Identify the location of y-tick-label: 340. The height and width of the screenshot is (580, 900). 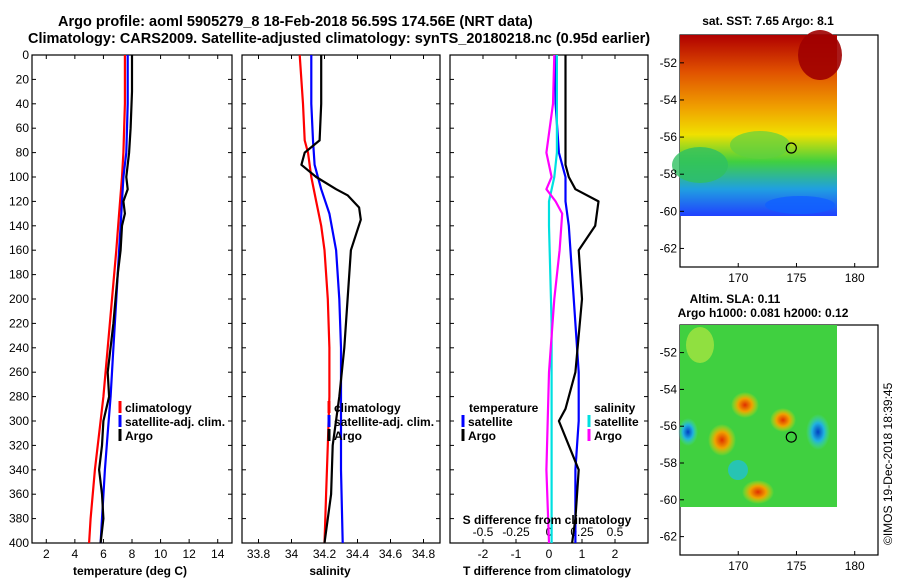
(19, 470).